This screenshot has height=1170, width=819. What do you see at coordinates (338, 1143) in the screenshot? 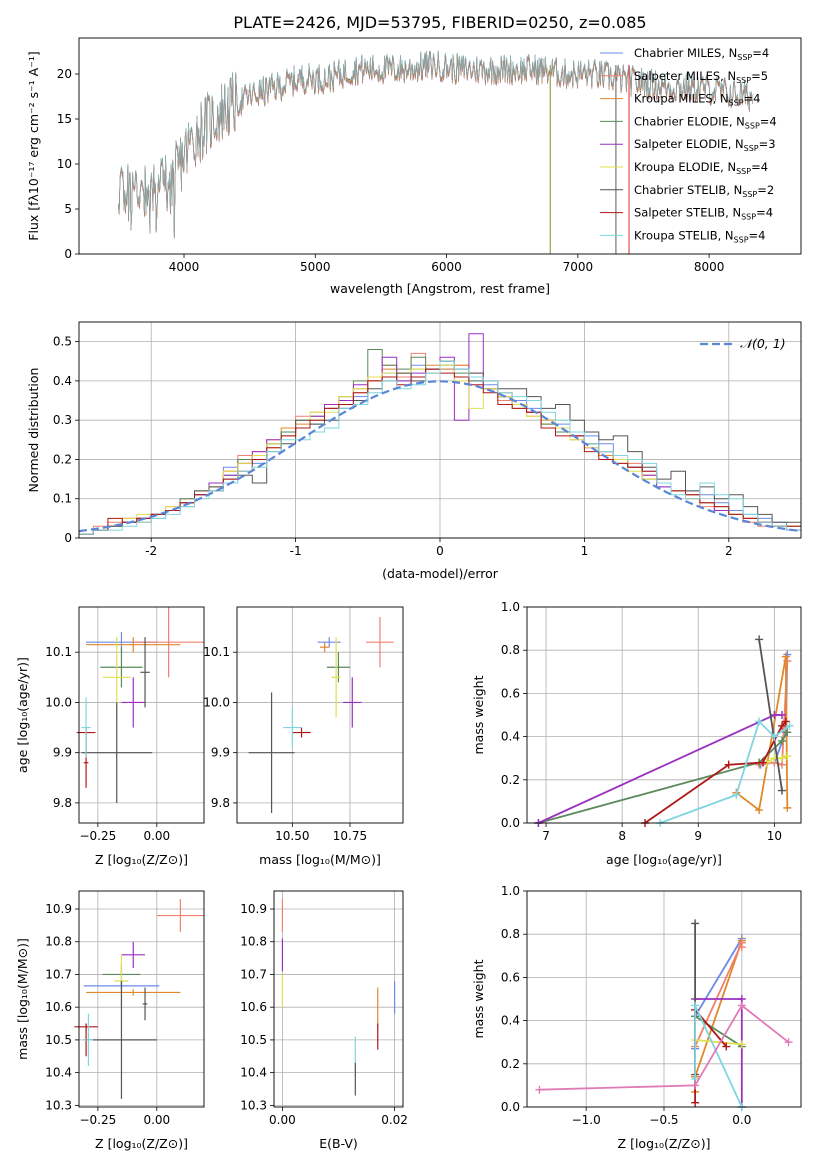
I see `x-axis-label: E(B-V)` at bounding box center [338, 1143].